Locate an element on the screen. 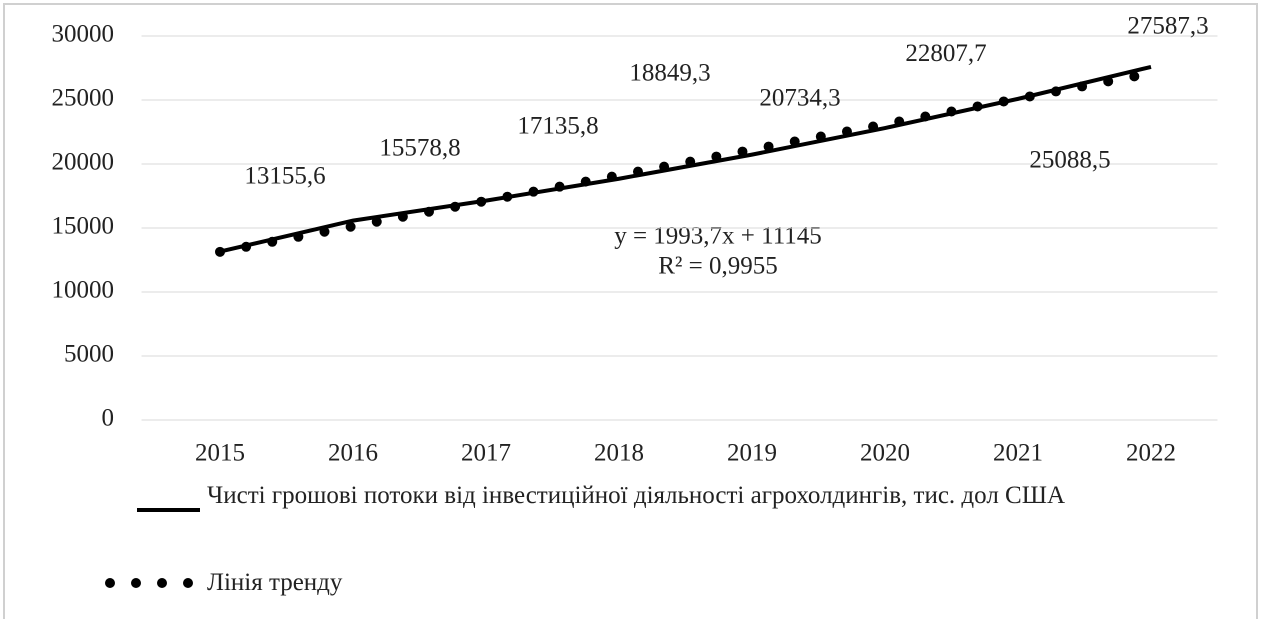 The image size is (1263, 619). data-label: 22807,7 is located at coordinates (945, 53).